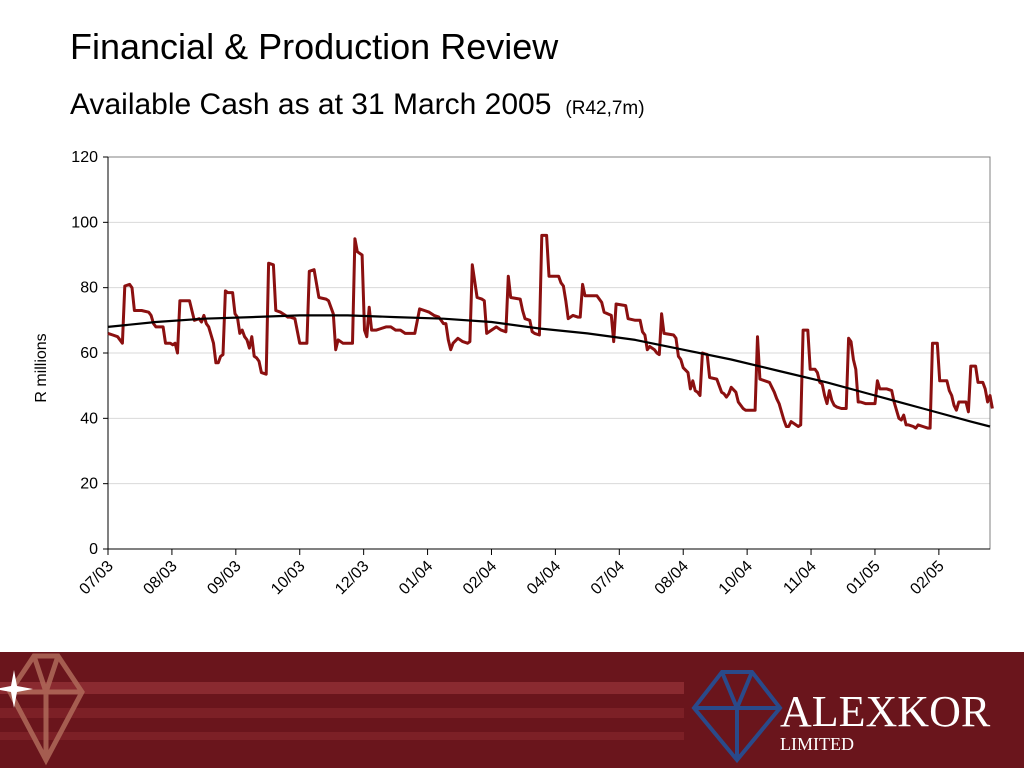 This screenshot has width=1024, height=768. I want to click on x-tick-label: 10/03, so click(288, 578).